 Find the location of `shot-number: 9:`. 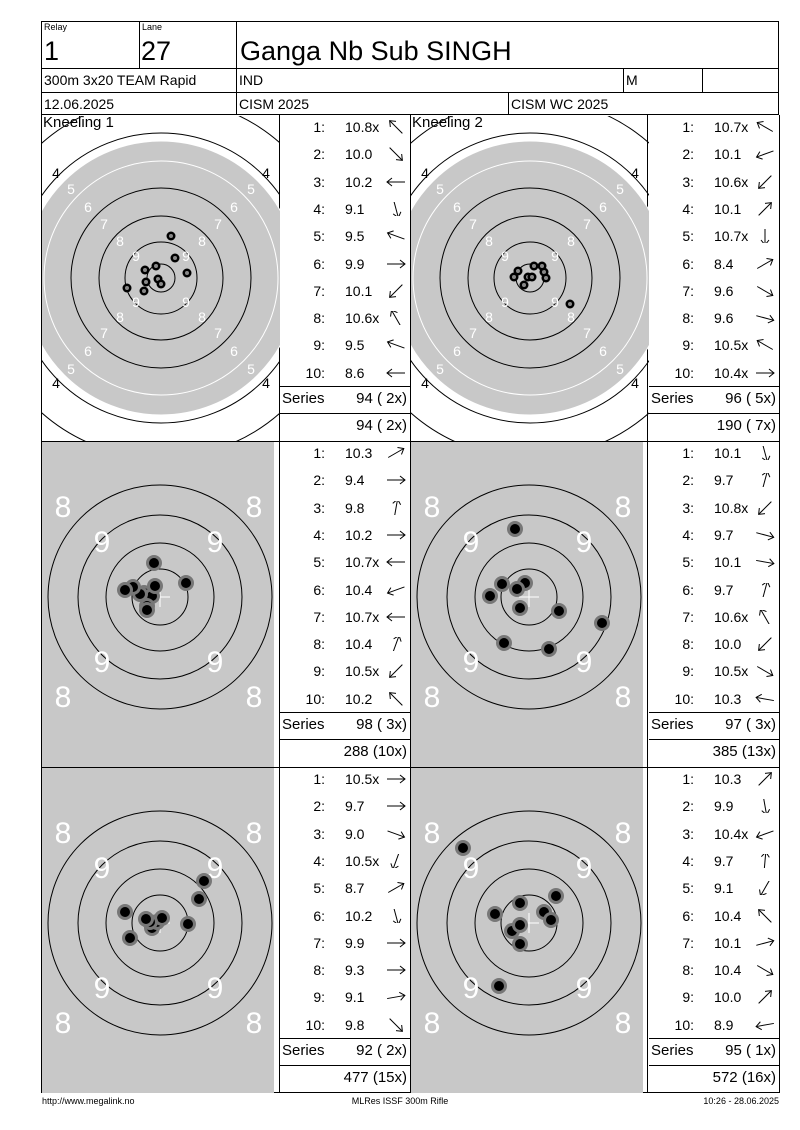

shot-number: 9: is located at coordinates (688, 997).